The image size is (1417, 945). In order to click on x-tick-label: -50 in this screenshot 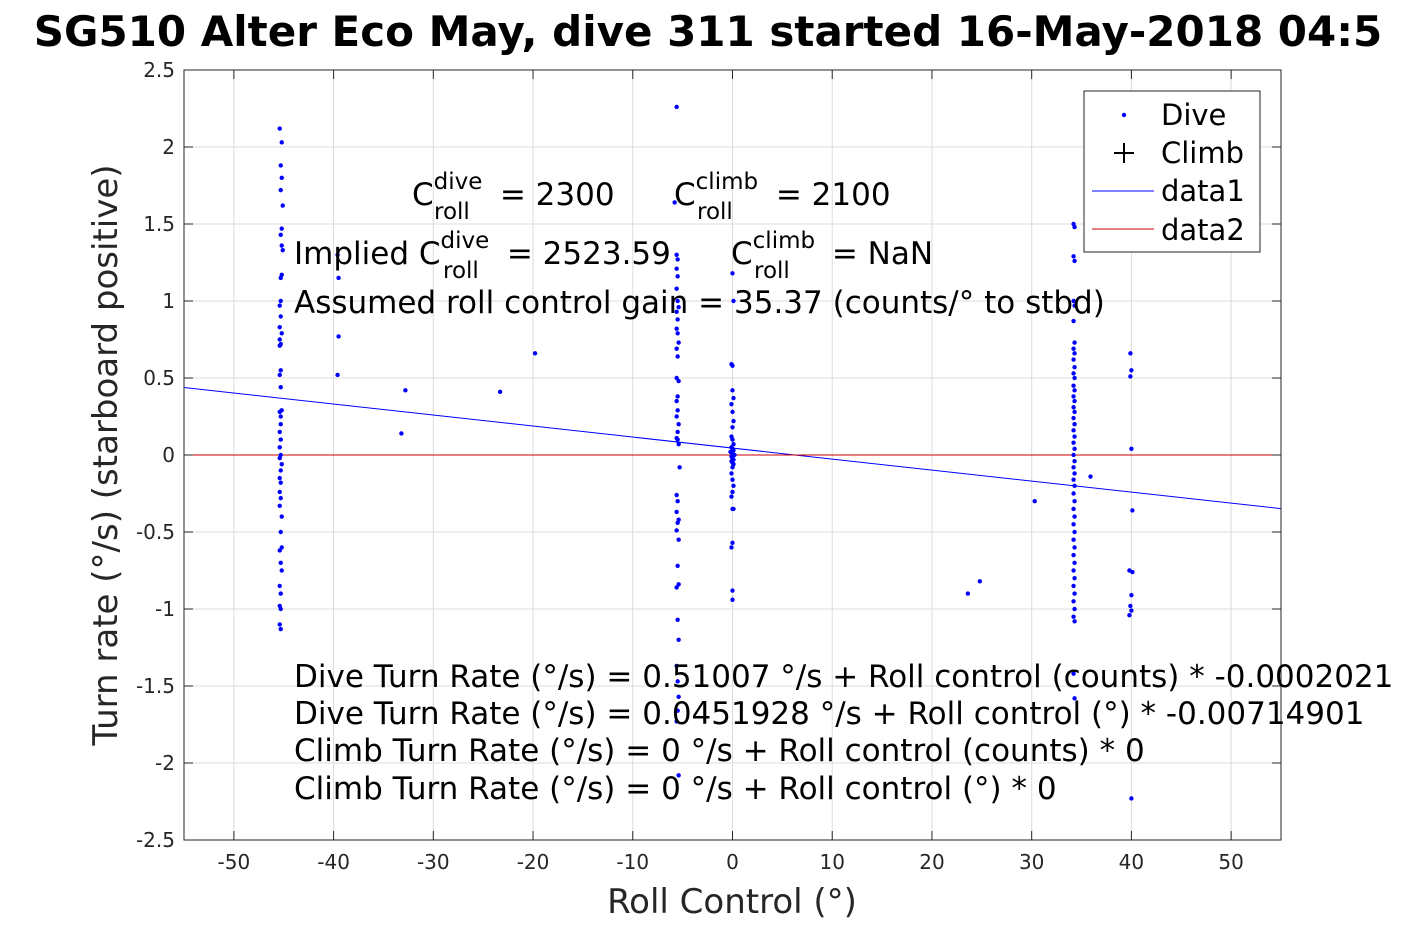, I will do `click(234, 862)`.